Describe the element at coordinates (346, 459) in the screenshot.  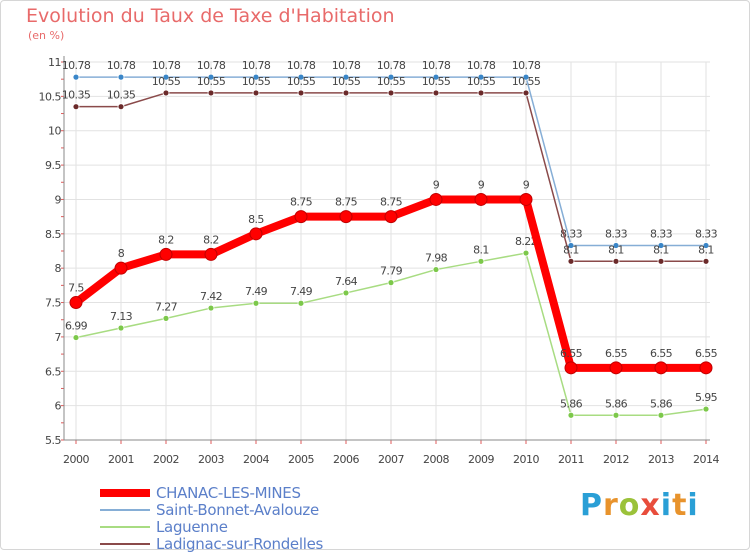
I see `x-tick-label: 2006` at that location.